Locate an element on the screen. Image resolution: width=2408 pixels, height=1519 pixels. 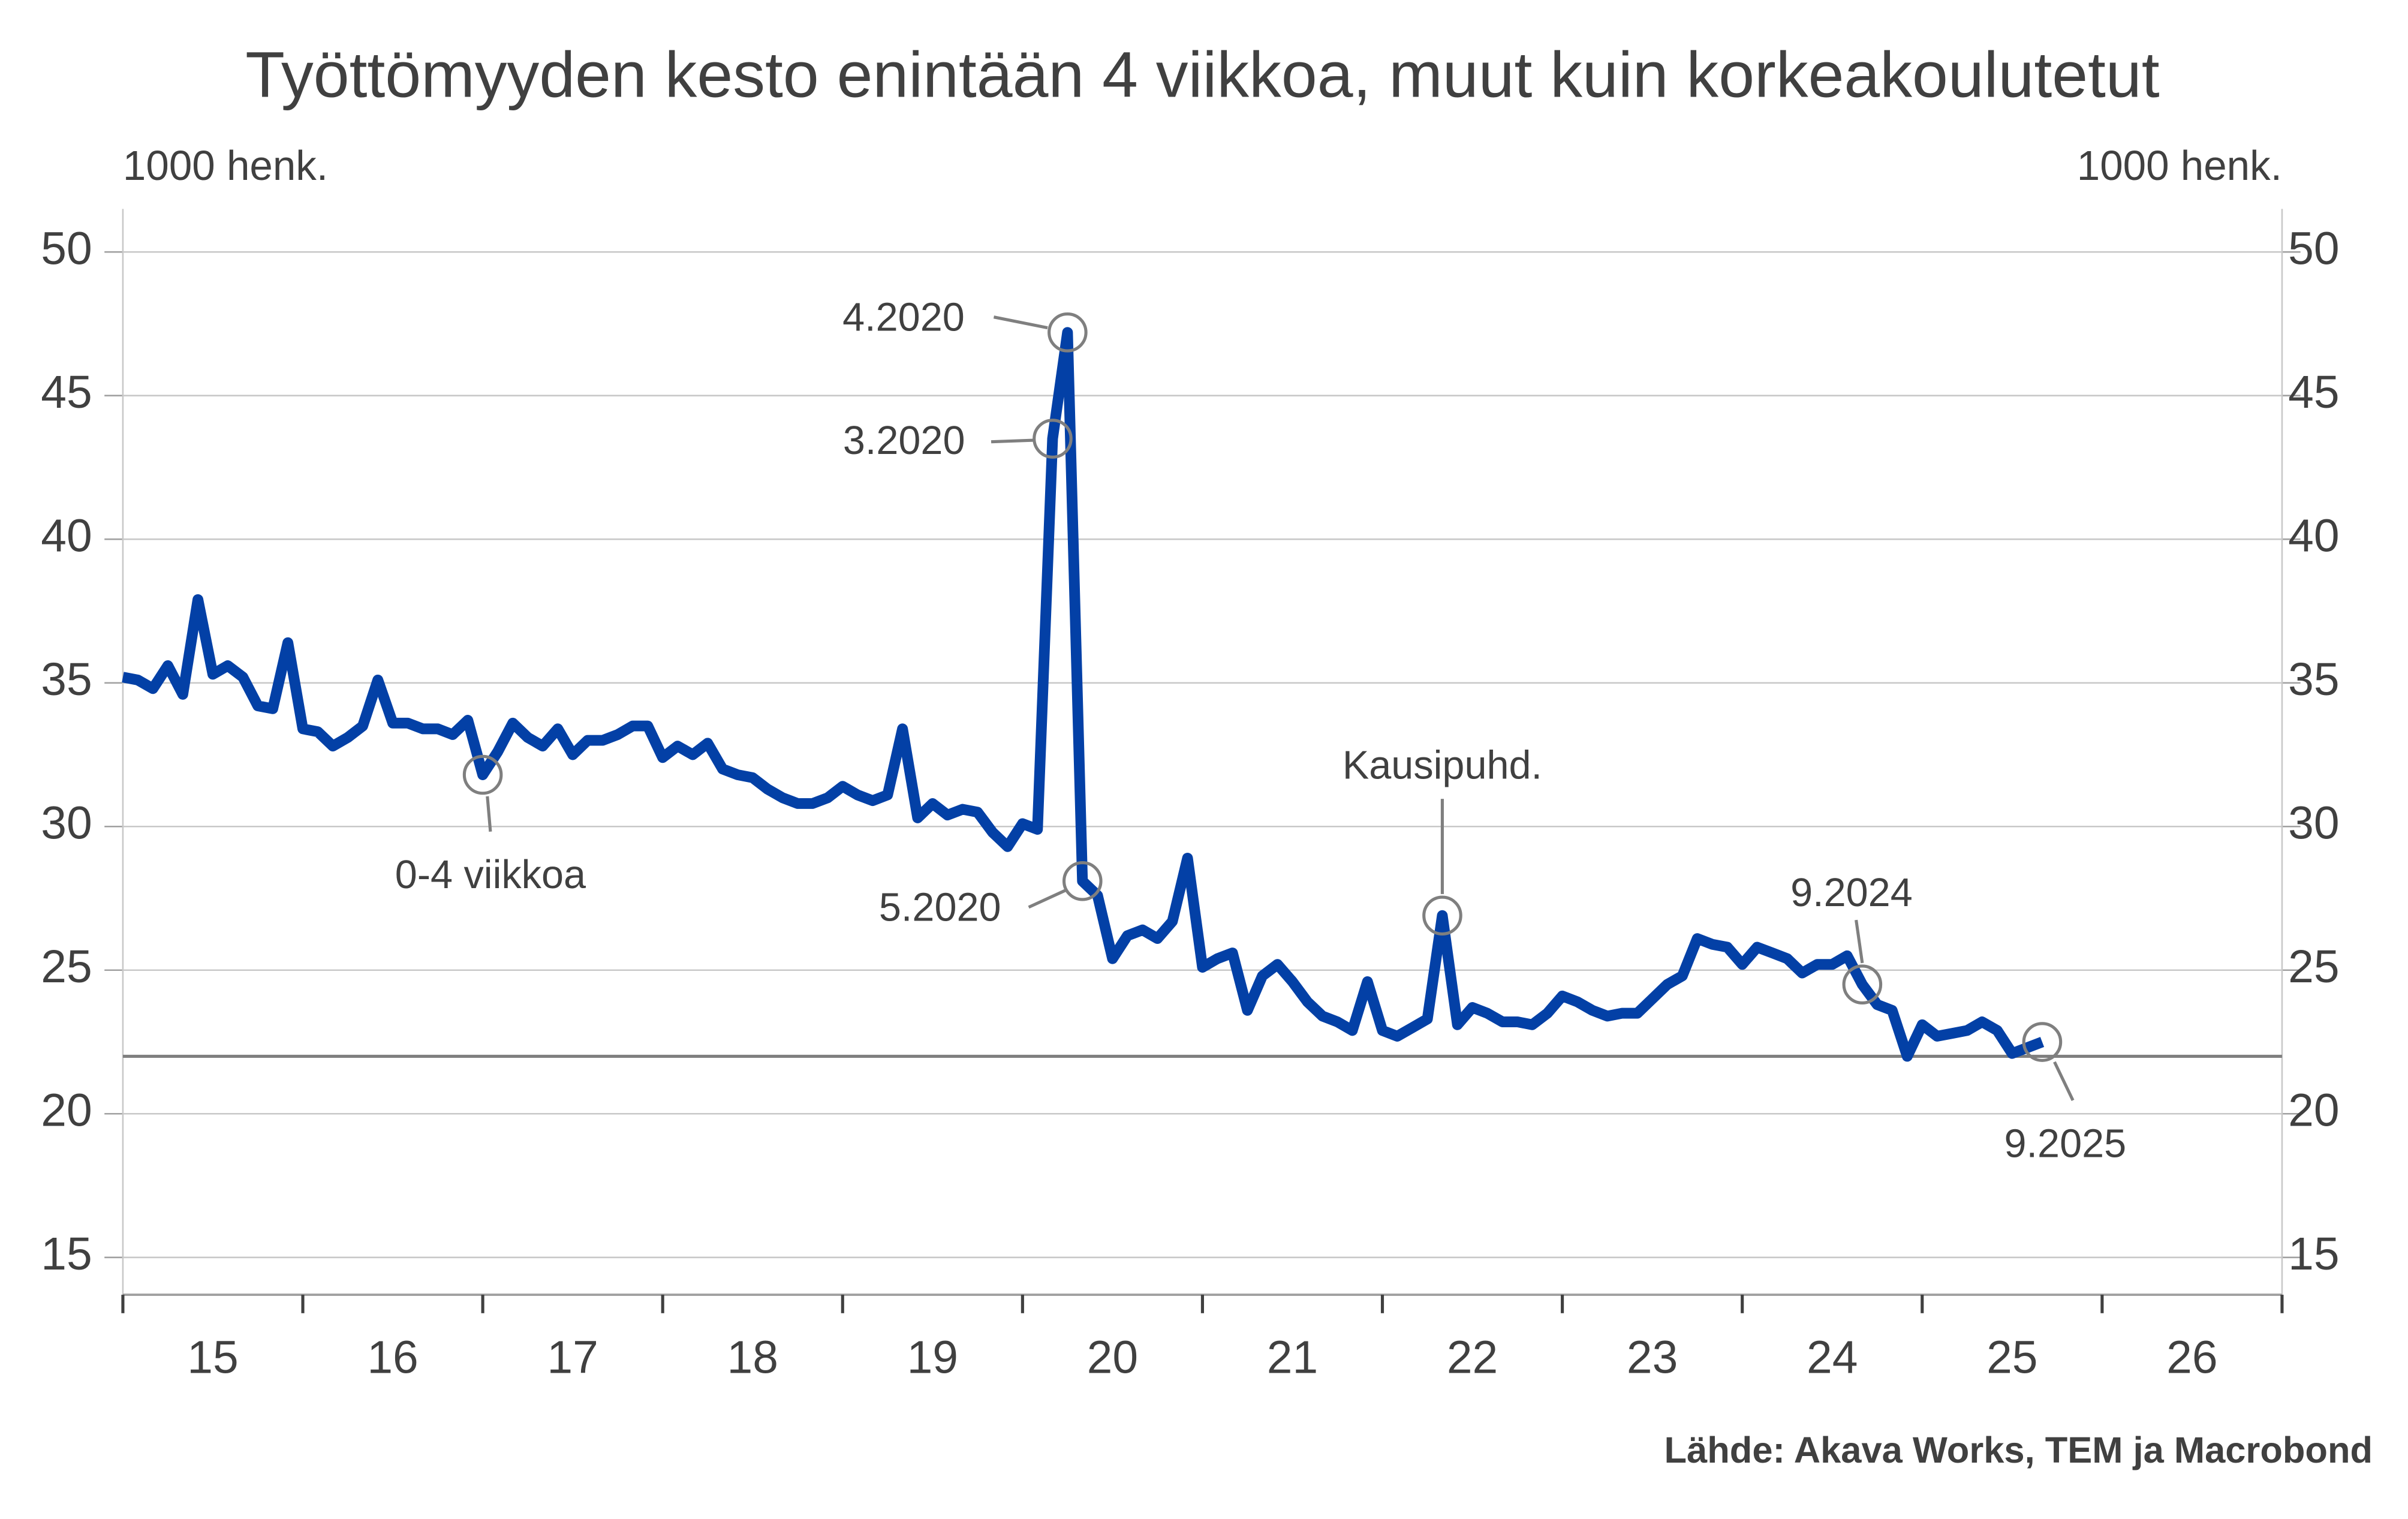
y2-tick-label: 35 is located at coordinates (2313, 679).